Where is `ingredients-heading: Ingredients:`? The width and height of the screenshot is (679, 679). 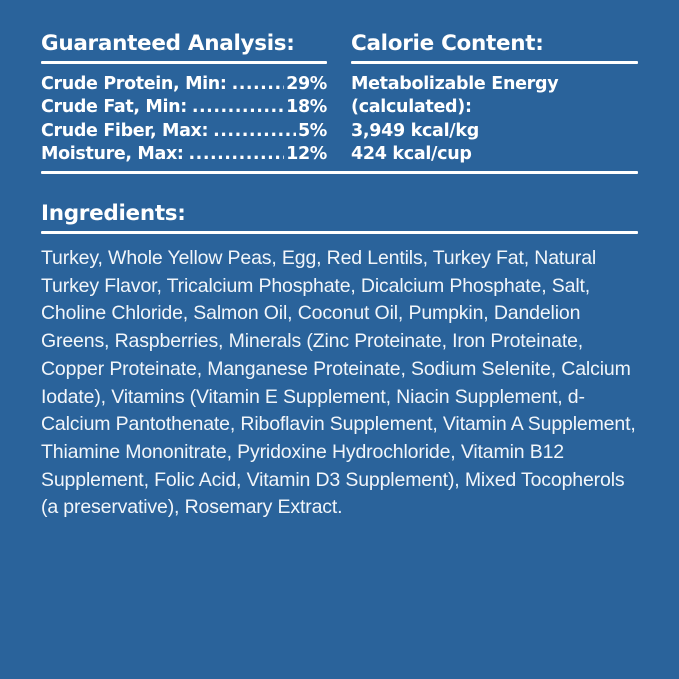
ingredients-heading: Ingredients: is located at coordinates (113, 213).